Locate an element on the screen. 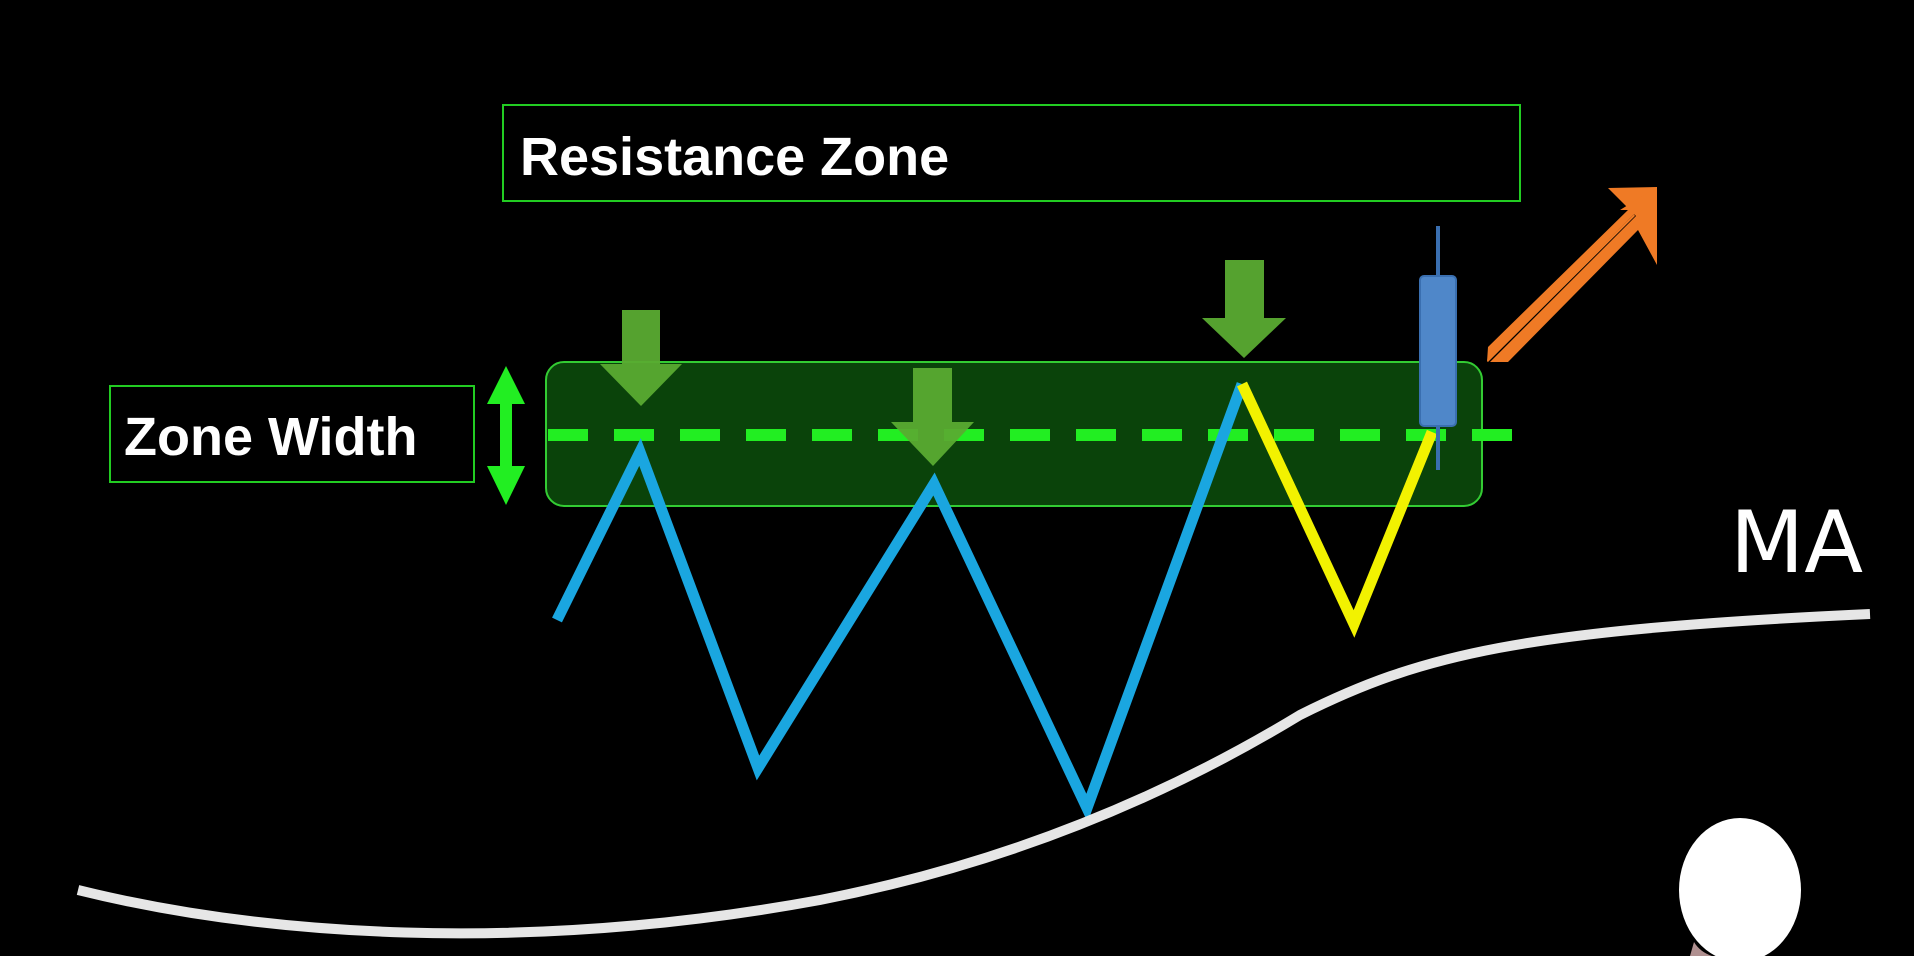 The image size is (1914, 956). resistance-zone-label: Resistance Zone is located at coordinates (734, 157).